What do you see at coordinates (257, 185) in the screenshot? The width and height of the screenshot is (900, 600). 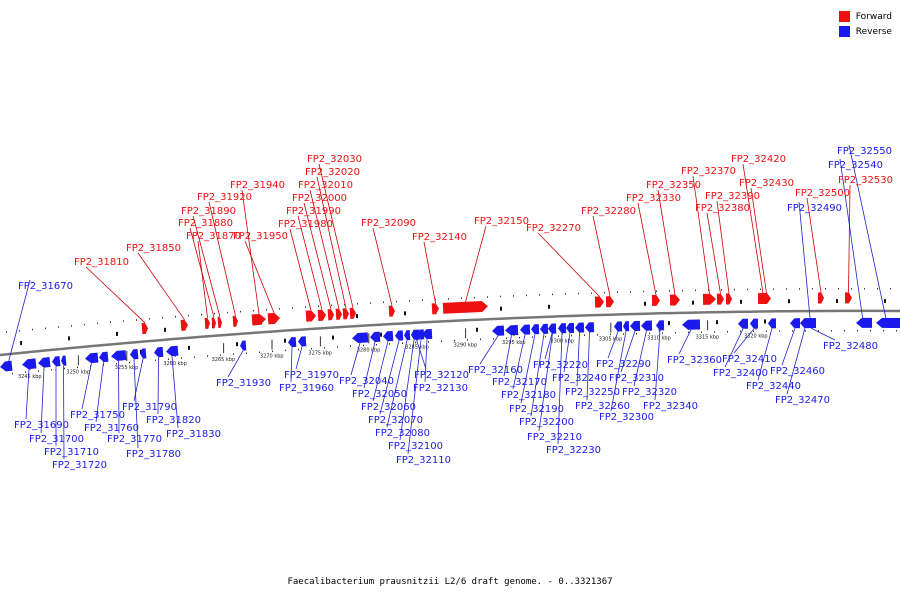 I see `gene-label: FP2_31940` at bounding box center [257, 185].